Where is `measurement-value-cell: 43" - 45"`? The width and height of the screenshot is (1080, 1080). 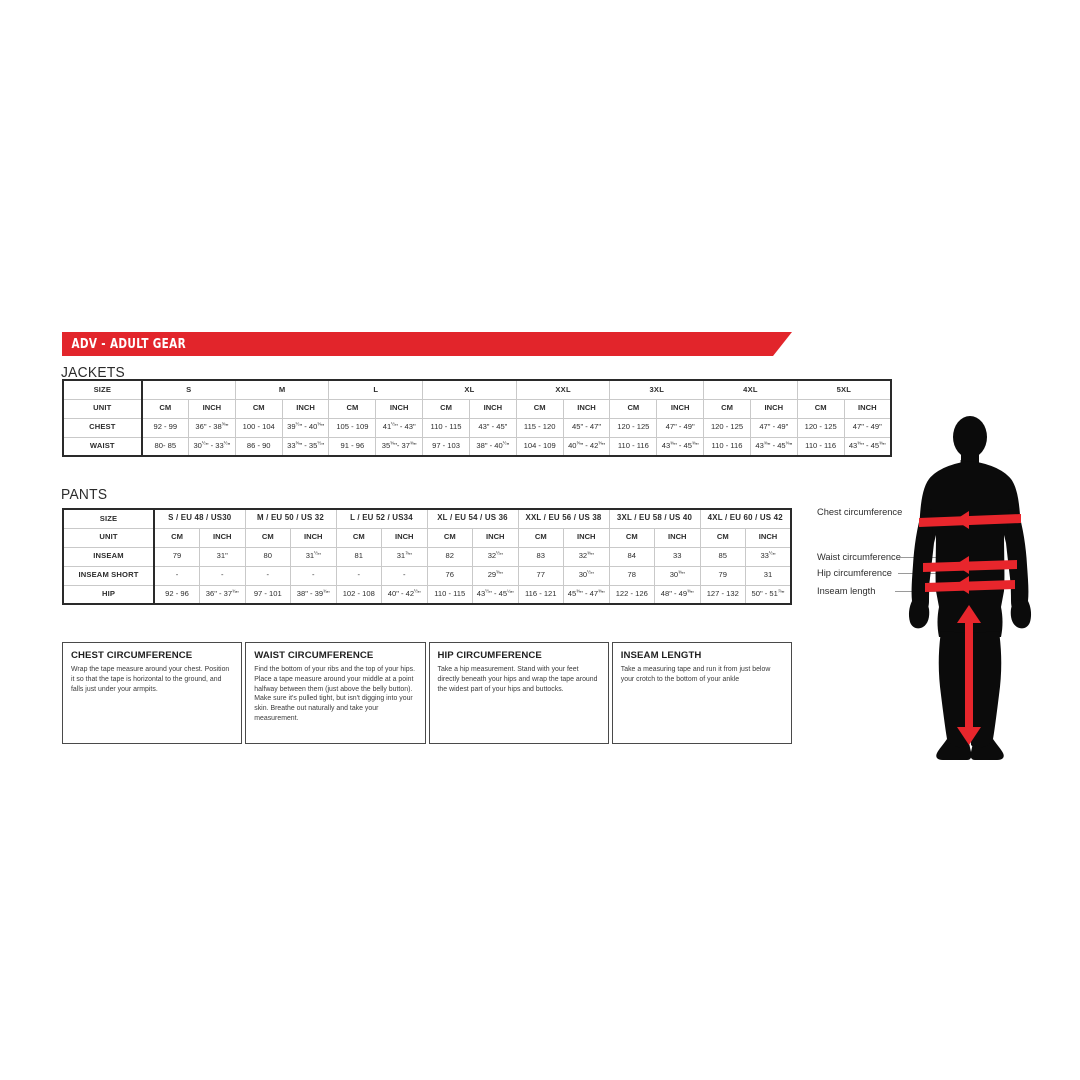 measurement-value-cell: 43" - 45" is located at coordinates (492, 427).